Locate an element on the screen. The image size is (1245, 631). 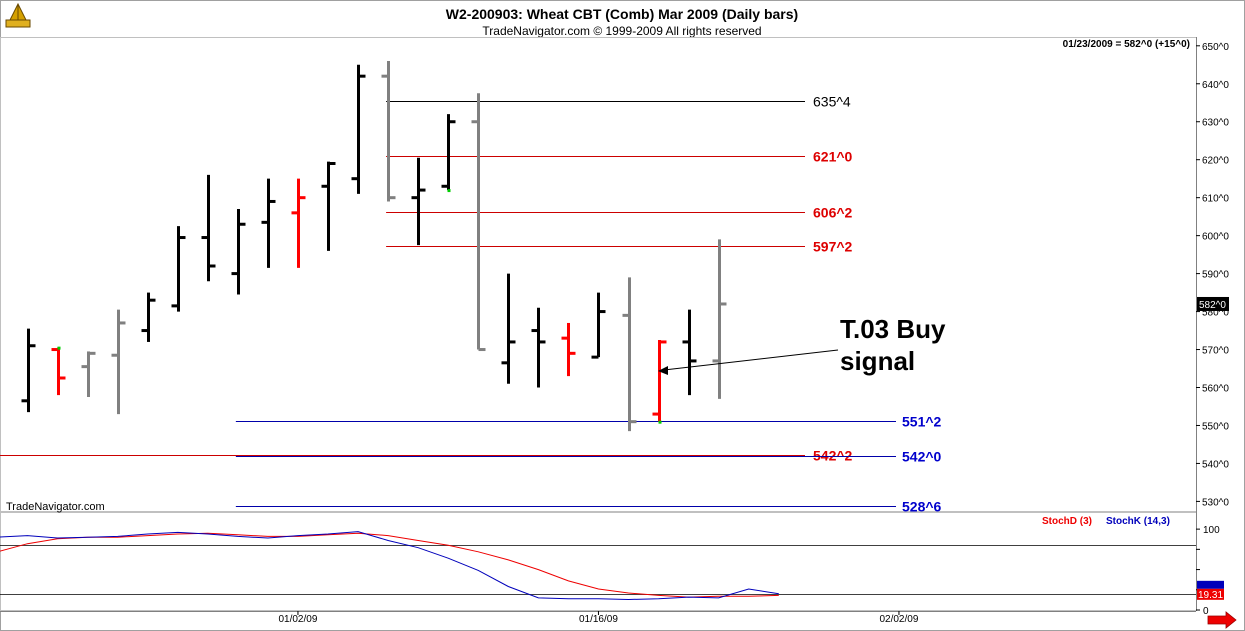
price-tick-label-4: 570^0 is located at coordinates (1215, 351).